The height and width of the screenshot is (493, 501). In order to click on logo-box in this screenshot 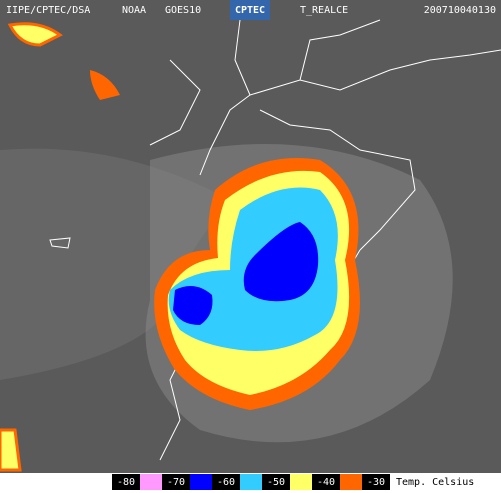, I will do `click(250, 10)`.